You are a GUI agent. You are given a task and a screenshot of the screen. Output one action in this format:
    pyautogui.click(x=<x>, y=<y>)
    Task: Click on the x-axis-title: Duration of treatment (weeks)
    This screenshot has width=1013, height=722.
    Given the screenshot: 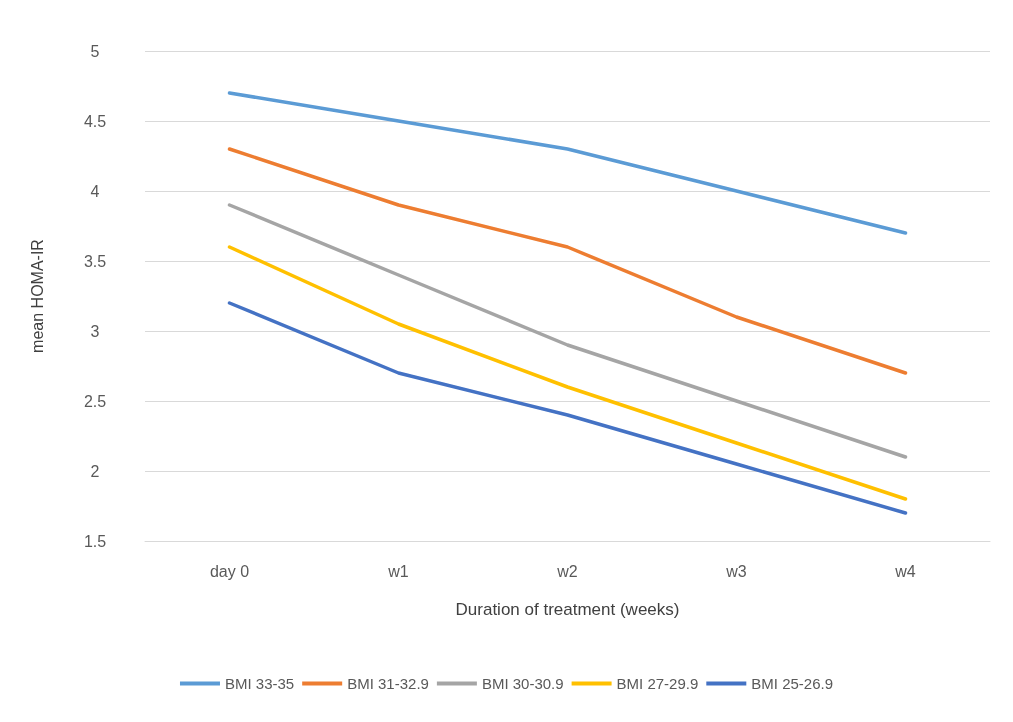 What is the action you would take?
    pyautogui.click(x=567, y=609)
    